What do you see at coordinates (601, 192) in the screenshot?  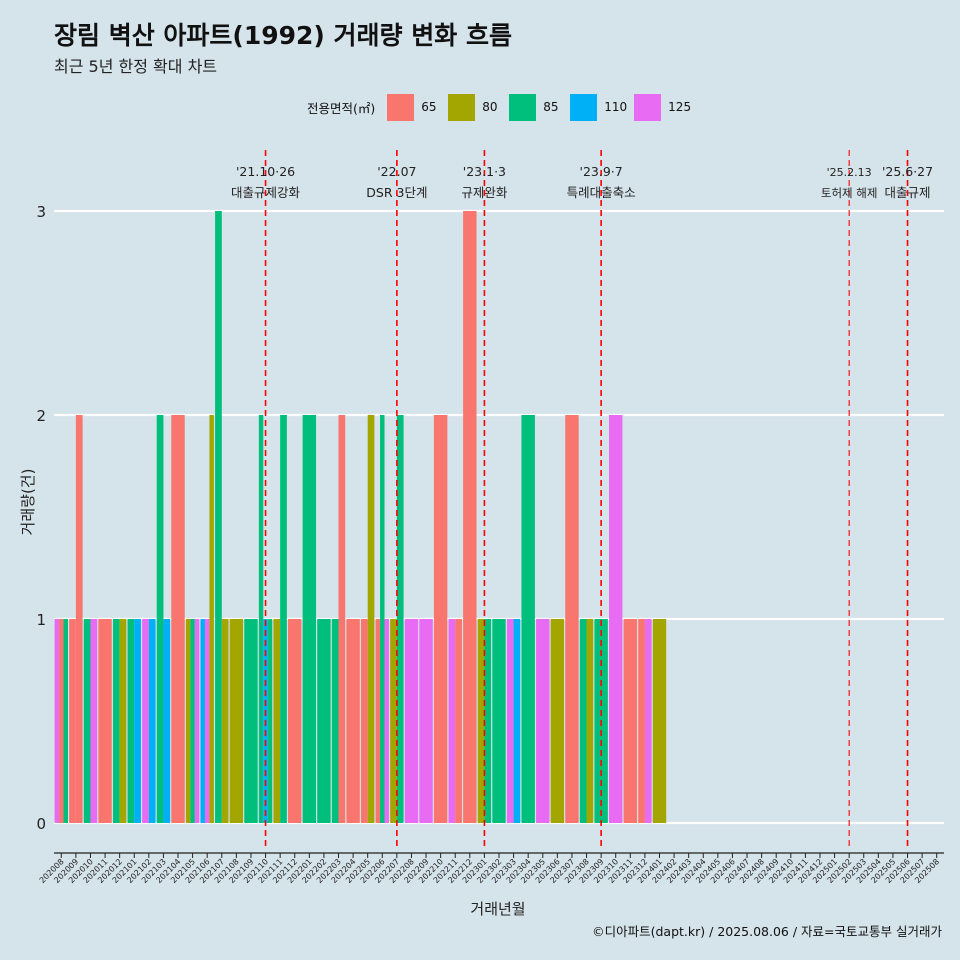 I see `event-text-label: 특례대출축소` at bounding box center [601, 192].